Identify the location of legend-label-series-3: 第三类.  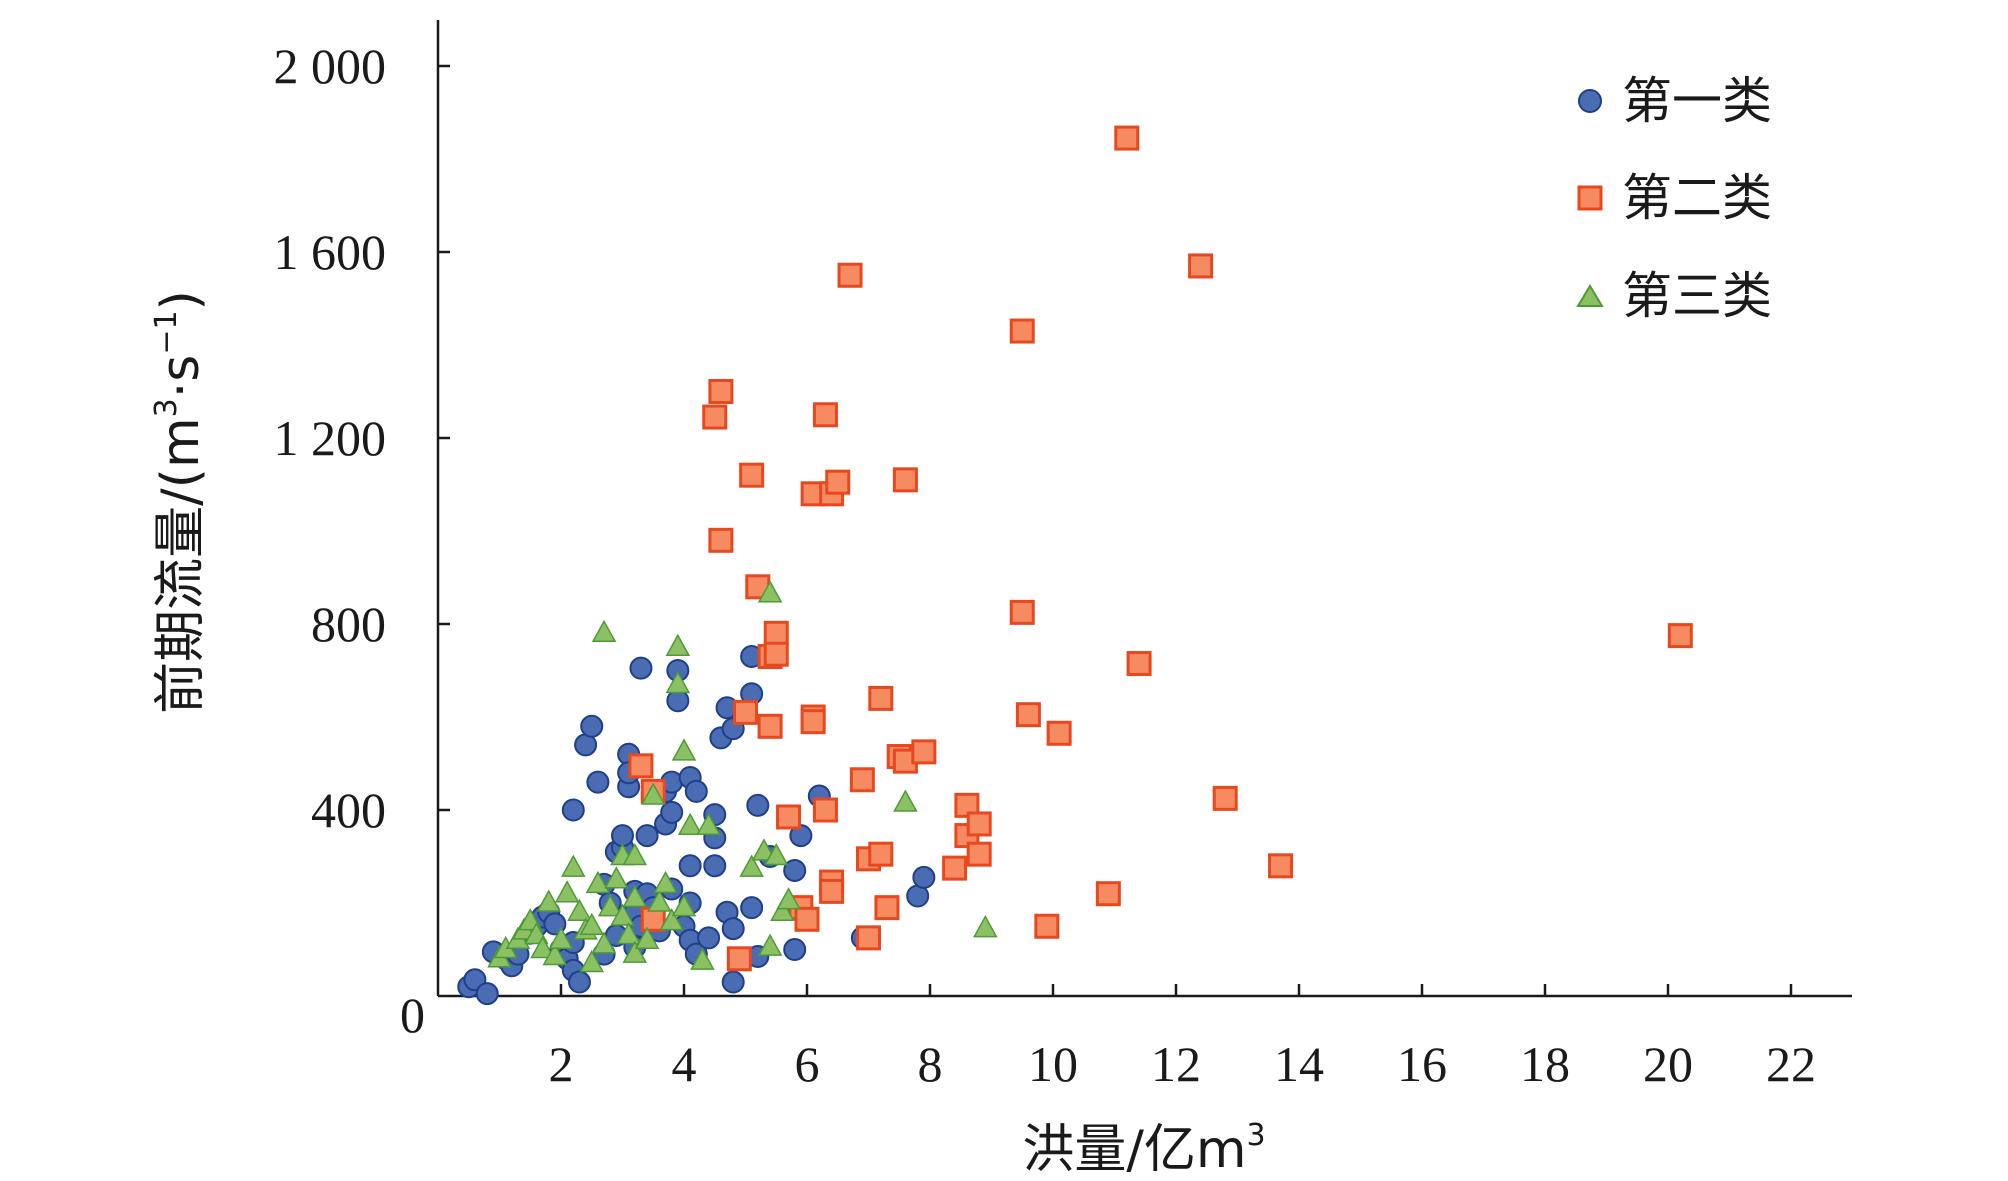
(1697, 296).